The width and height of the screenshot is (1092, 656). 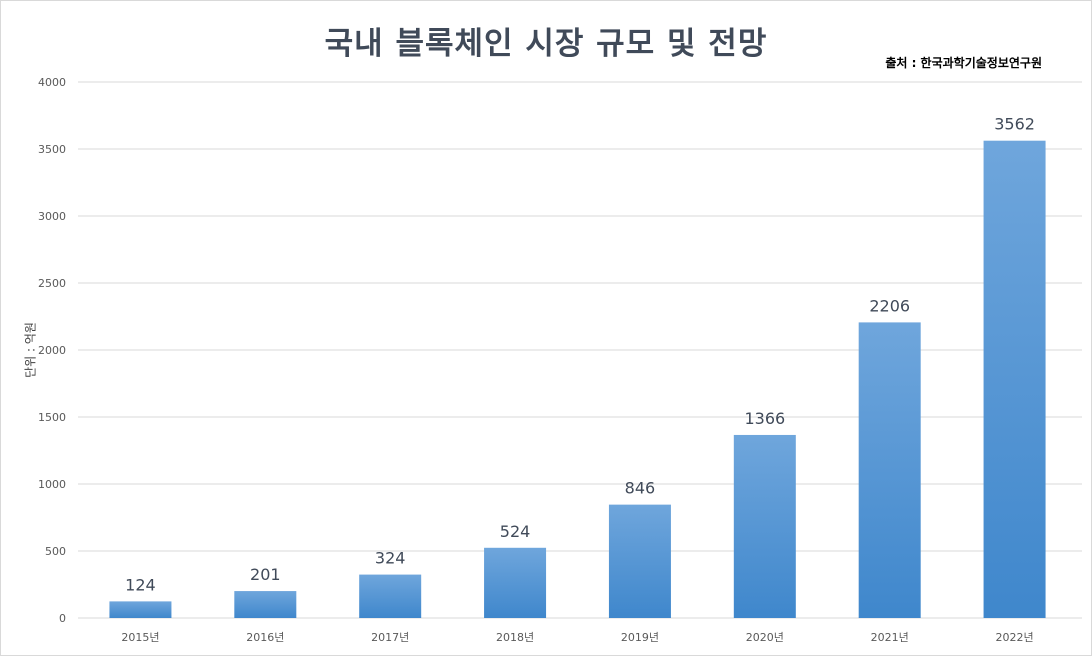 I want to click on bar-value-label: 3562, so click(x=1014, y=124).